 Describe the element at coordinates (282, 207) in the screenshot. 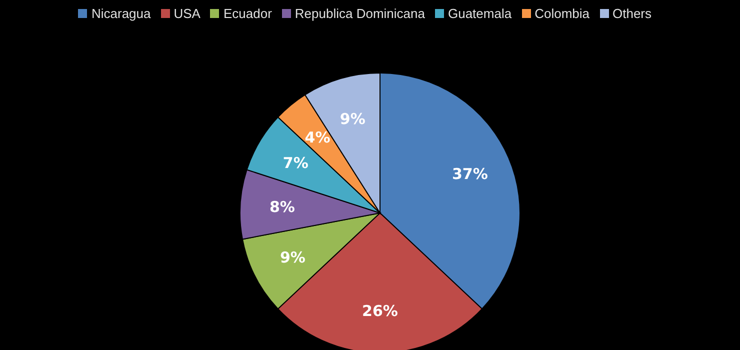

I see `data-label: 8%` at that location.